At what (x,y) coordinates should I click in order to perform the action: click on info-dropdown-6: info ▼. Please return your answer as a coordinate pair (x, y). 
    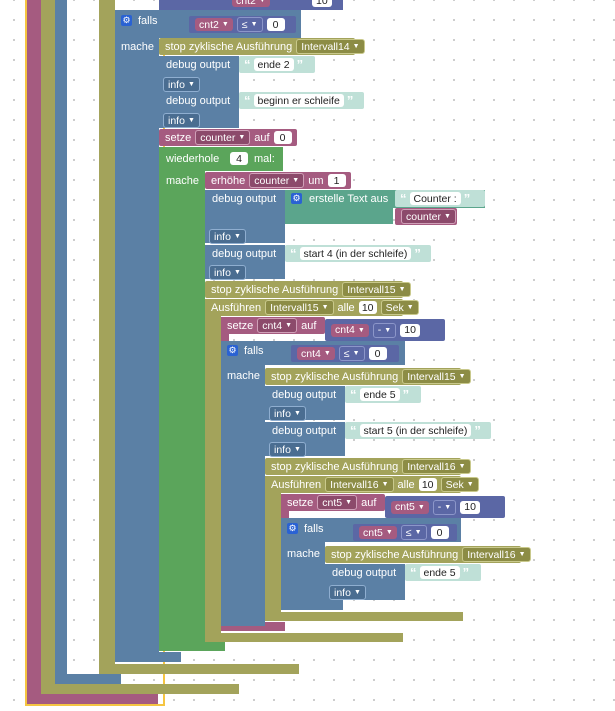
    Looking at the image, I should click on (287, 449).